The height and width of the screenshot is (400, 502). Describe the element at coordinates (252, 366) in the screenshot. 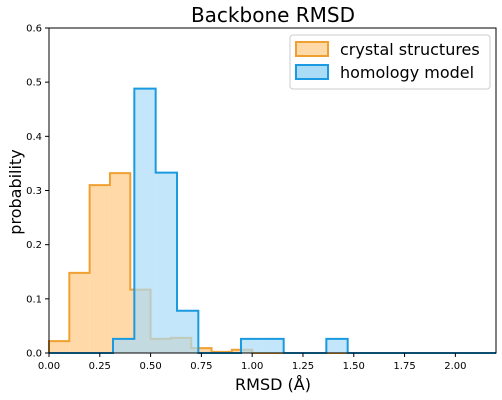

I see `x-tick-label: 1.00` at that location.